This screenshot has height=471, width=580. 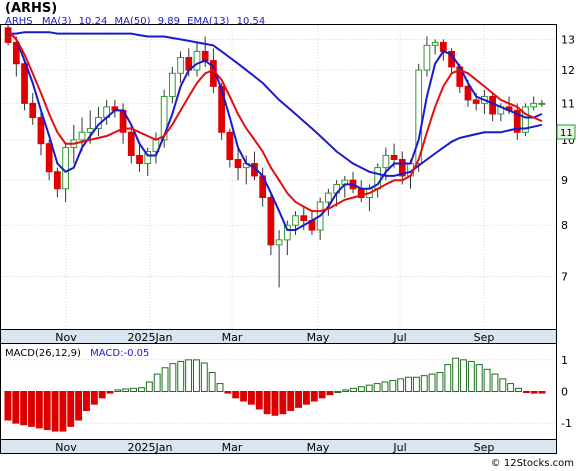 What do you see at coordinates (31, 8) in the screenshot?
I see `chart-title: (ARHS)` at bounding box center [31, 8].